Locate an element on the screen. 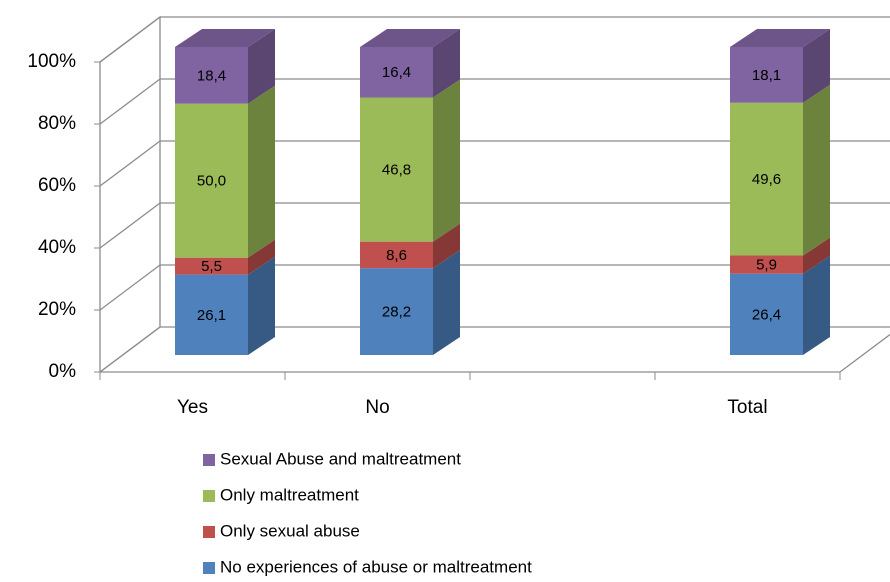 This screenshot has width=890, height=582. data-label: 18,4 is located at coordinates (211, 75).